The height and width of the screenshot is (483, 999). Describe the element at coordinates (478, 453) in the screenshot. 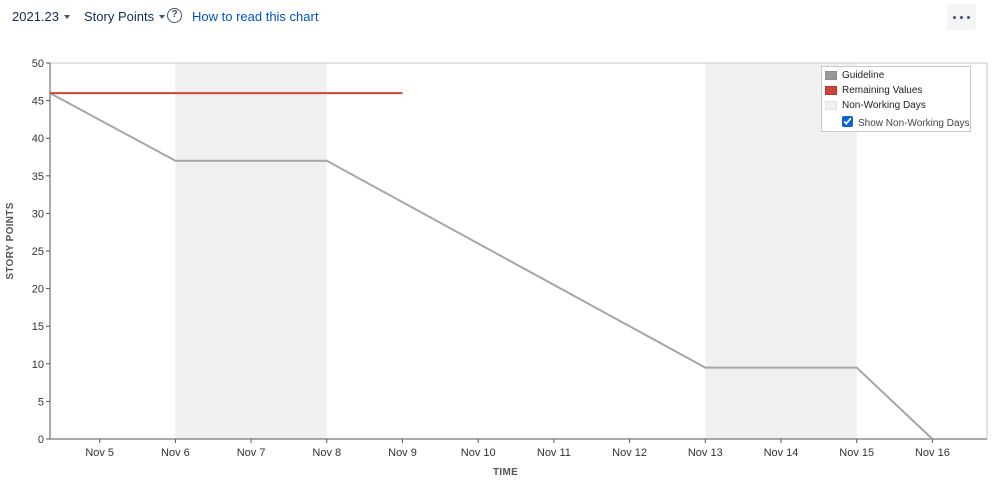

I see `x-tick-label: Nov 10` at that location.